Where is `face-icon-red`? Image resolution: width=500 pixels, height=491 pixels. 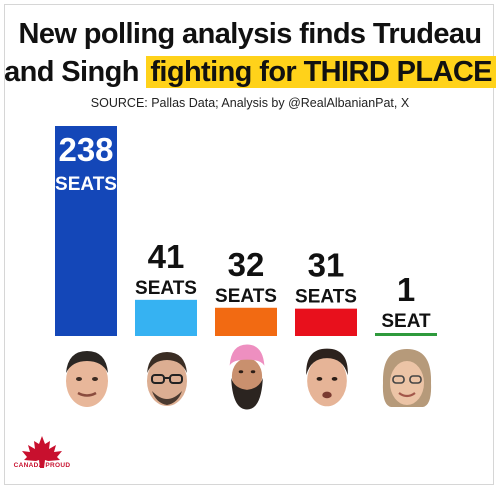 face-icon-red is located at coordinates (327, 377).